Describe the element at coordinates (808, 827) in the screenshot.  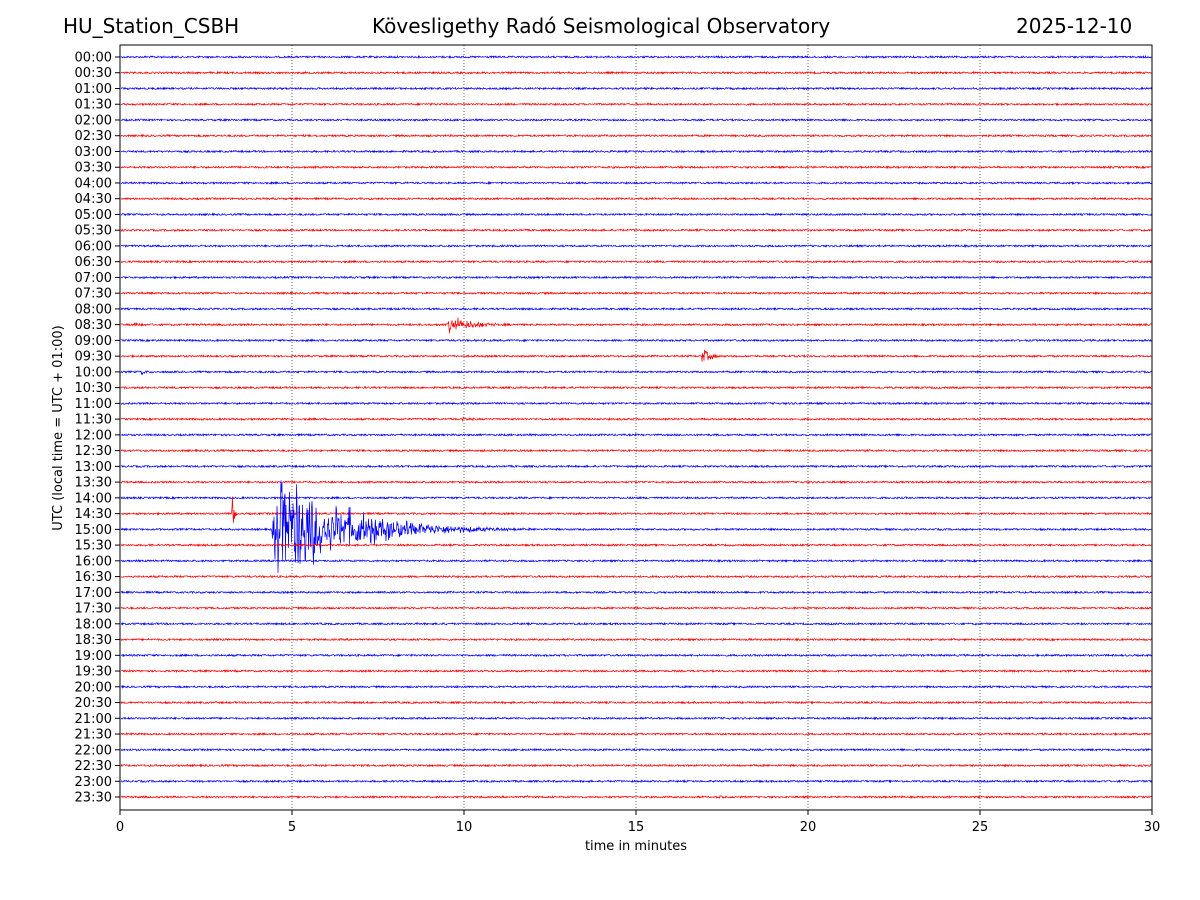
I see `x-tick-label: 20` at that location.